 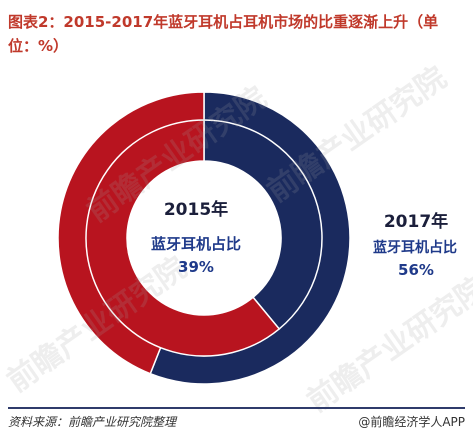 I want to click on outer-value-label: 56%, so click(x=416, y=270).